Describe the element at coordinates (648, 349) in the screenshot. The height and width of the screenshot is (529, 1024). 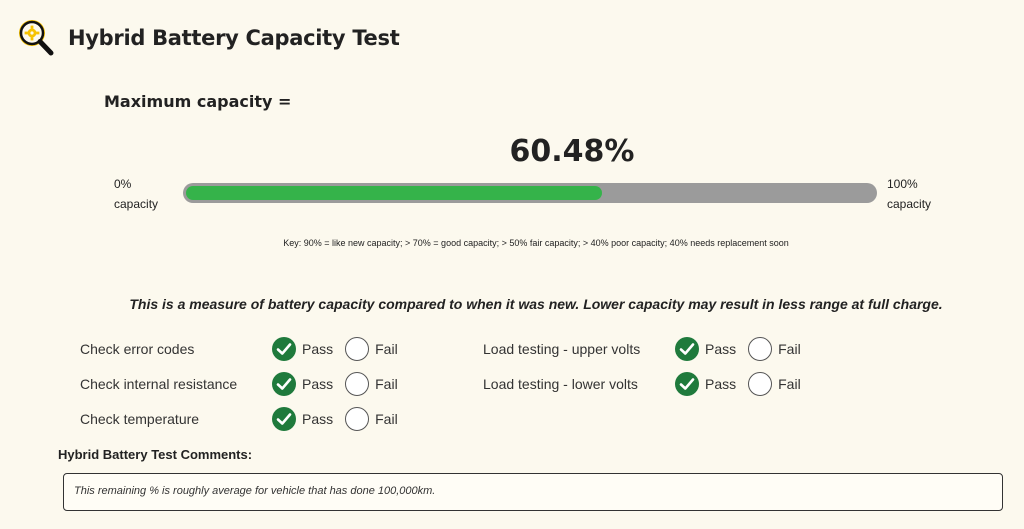
I see `check-row: Load testing - upper volts Pass Fail` at that location.